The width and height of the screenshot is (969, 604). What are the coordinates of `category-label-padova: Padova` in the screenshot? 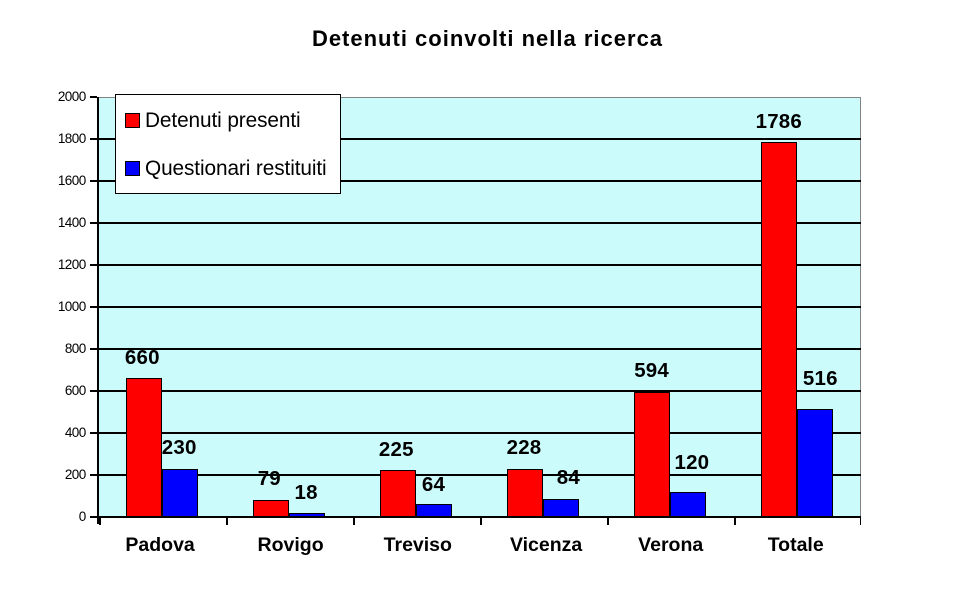 It's located at (160, 544).